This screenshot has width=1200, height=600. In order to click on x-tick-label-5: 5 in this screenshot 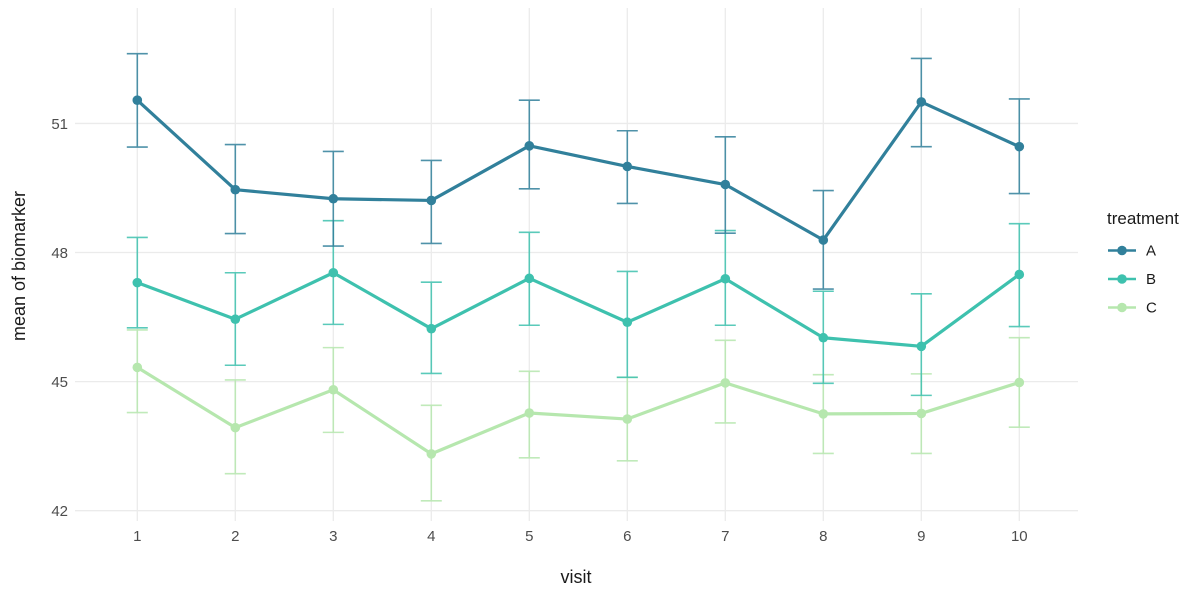, I will do `click(529, 536)`.